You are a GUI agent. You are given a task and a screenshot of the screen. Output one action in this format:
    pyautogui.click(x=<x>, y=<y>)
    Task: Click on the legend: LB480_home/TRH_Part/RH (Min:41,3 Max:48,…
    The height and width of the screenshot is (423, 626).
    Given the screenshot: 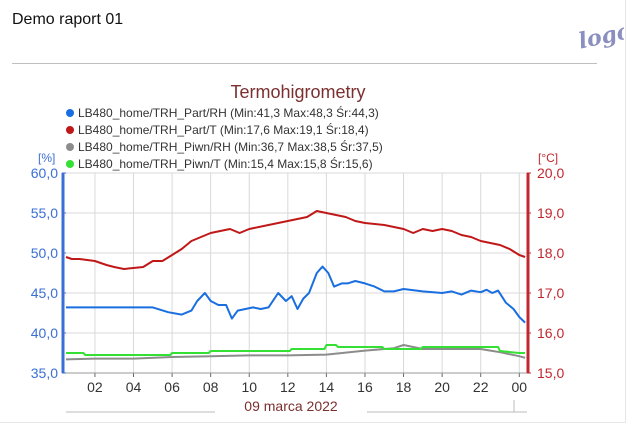 What is the action you would take?
    pyautogui.click(x=224, y=138)
    